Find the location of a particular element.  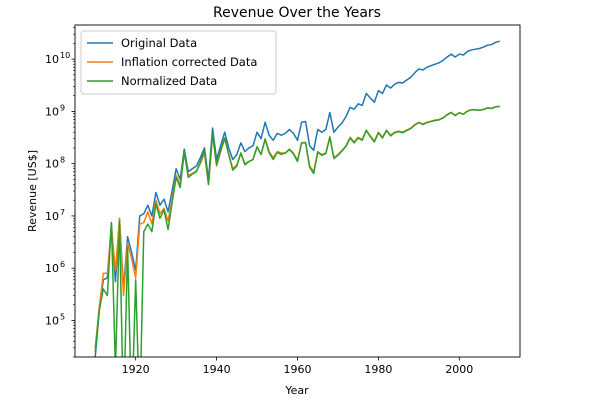

x-tick-label: 1960 is located at coordinates (298, 369).